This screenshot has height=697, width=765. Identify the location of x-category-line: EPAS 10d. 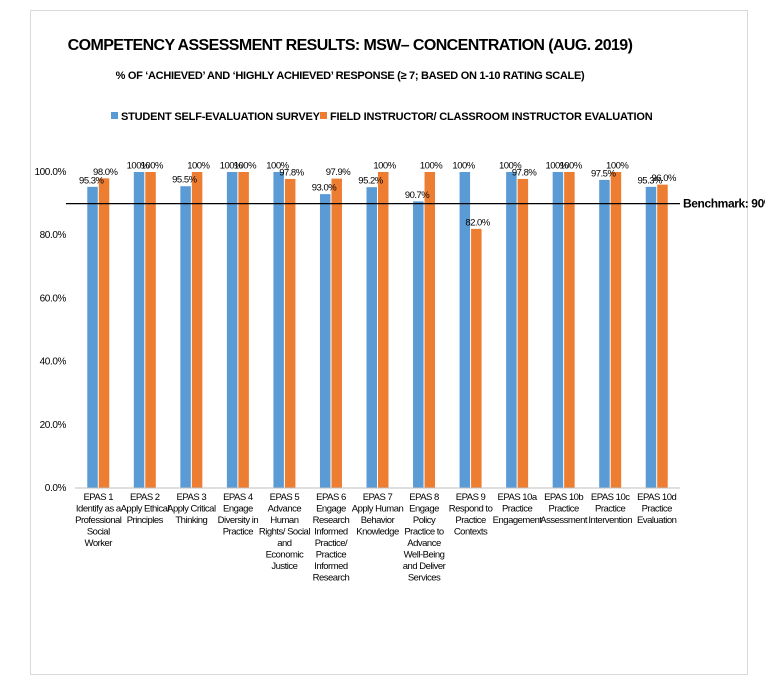
(656, 497).